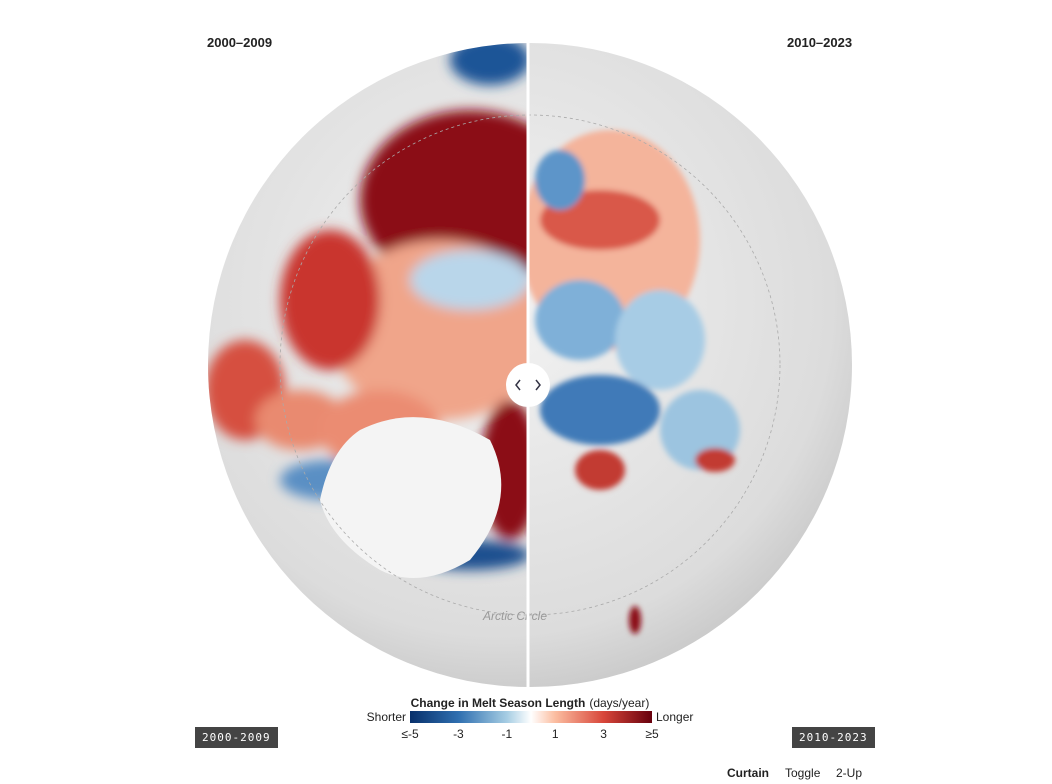 The height and width of the screenshot is (784, 1052). I want to click on legend-title: Change in Melt Season Length, so click(498, 703).